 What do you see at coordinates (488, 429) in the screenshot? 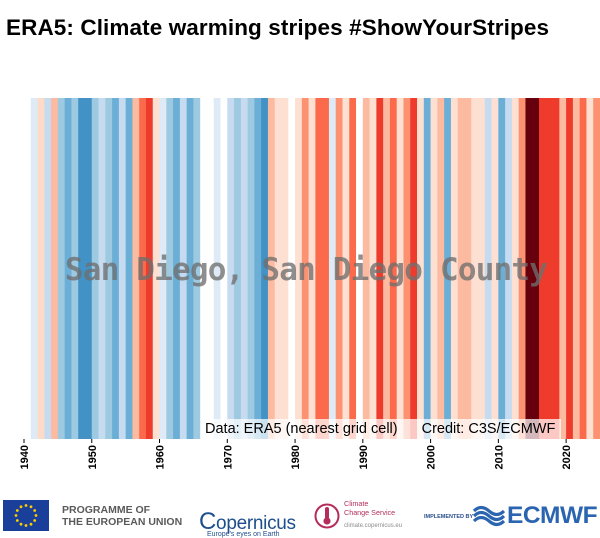
I see `credit-text: Credit: C3S/ECMWF` at bounding box center [488, 429].